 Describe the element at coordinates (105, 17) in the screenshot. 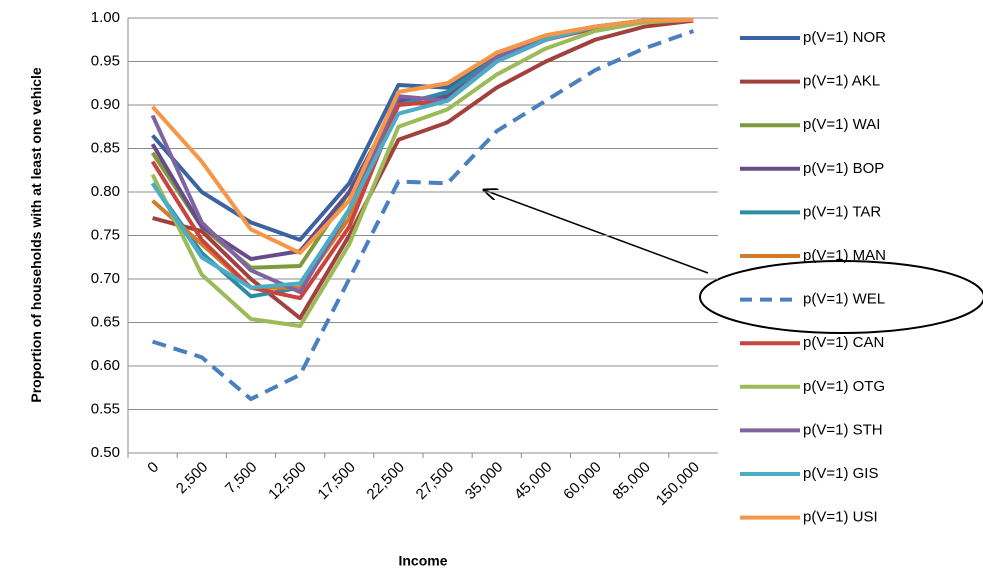

I see `y-tick-label: 1.00` at that location.